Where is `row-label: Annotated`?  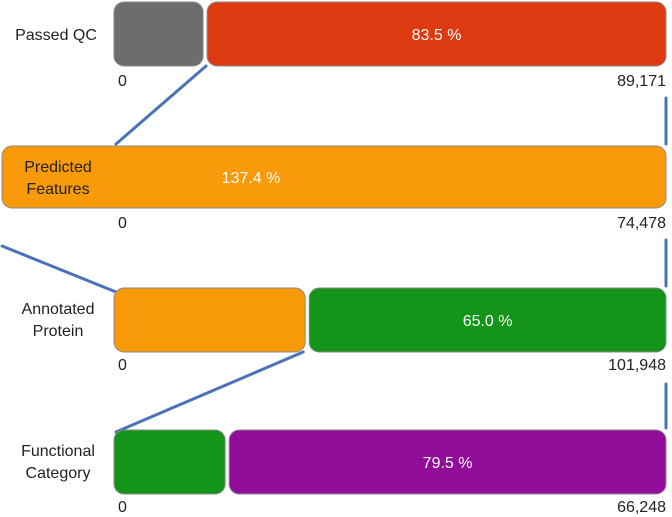 row-label: Annotated is located at coordinates (58, 309).